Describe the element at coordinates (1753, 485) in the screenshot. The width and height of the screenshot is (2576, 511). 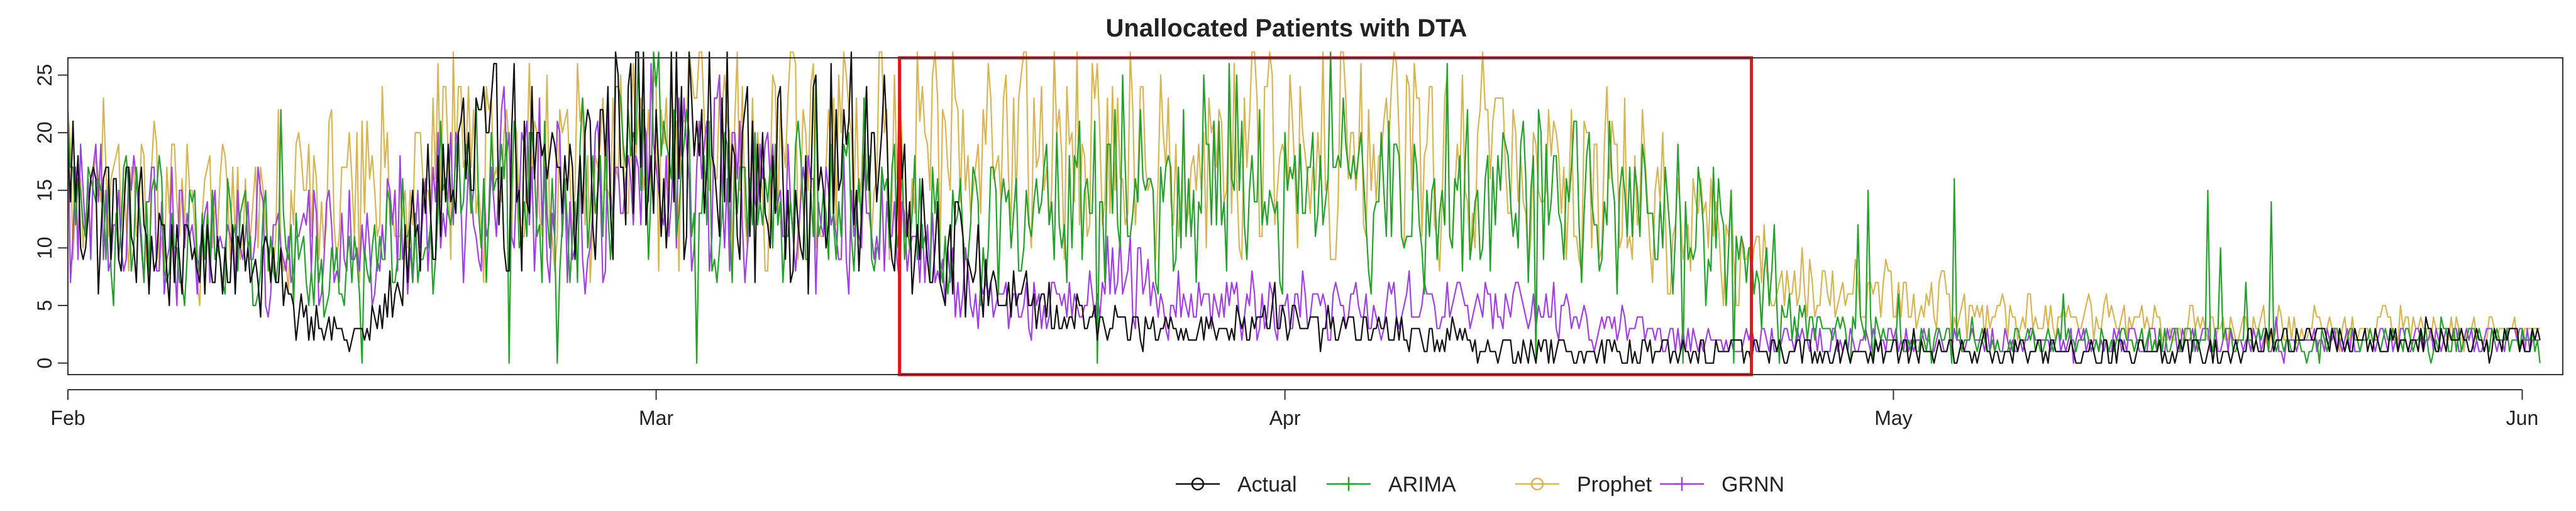
I see `legend-label-grnn: GRNN` at that location.